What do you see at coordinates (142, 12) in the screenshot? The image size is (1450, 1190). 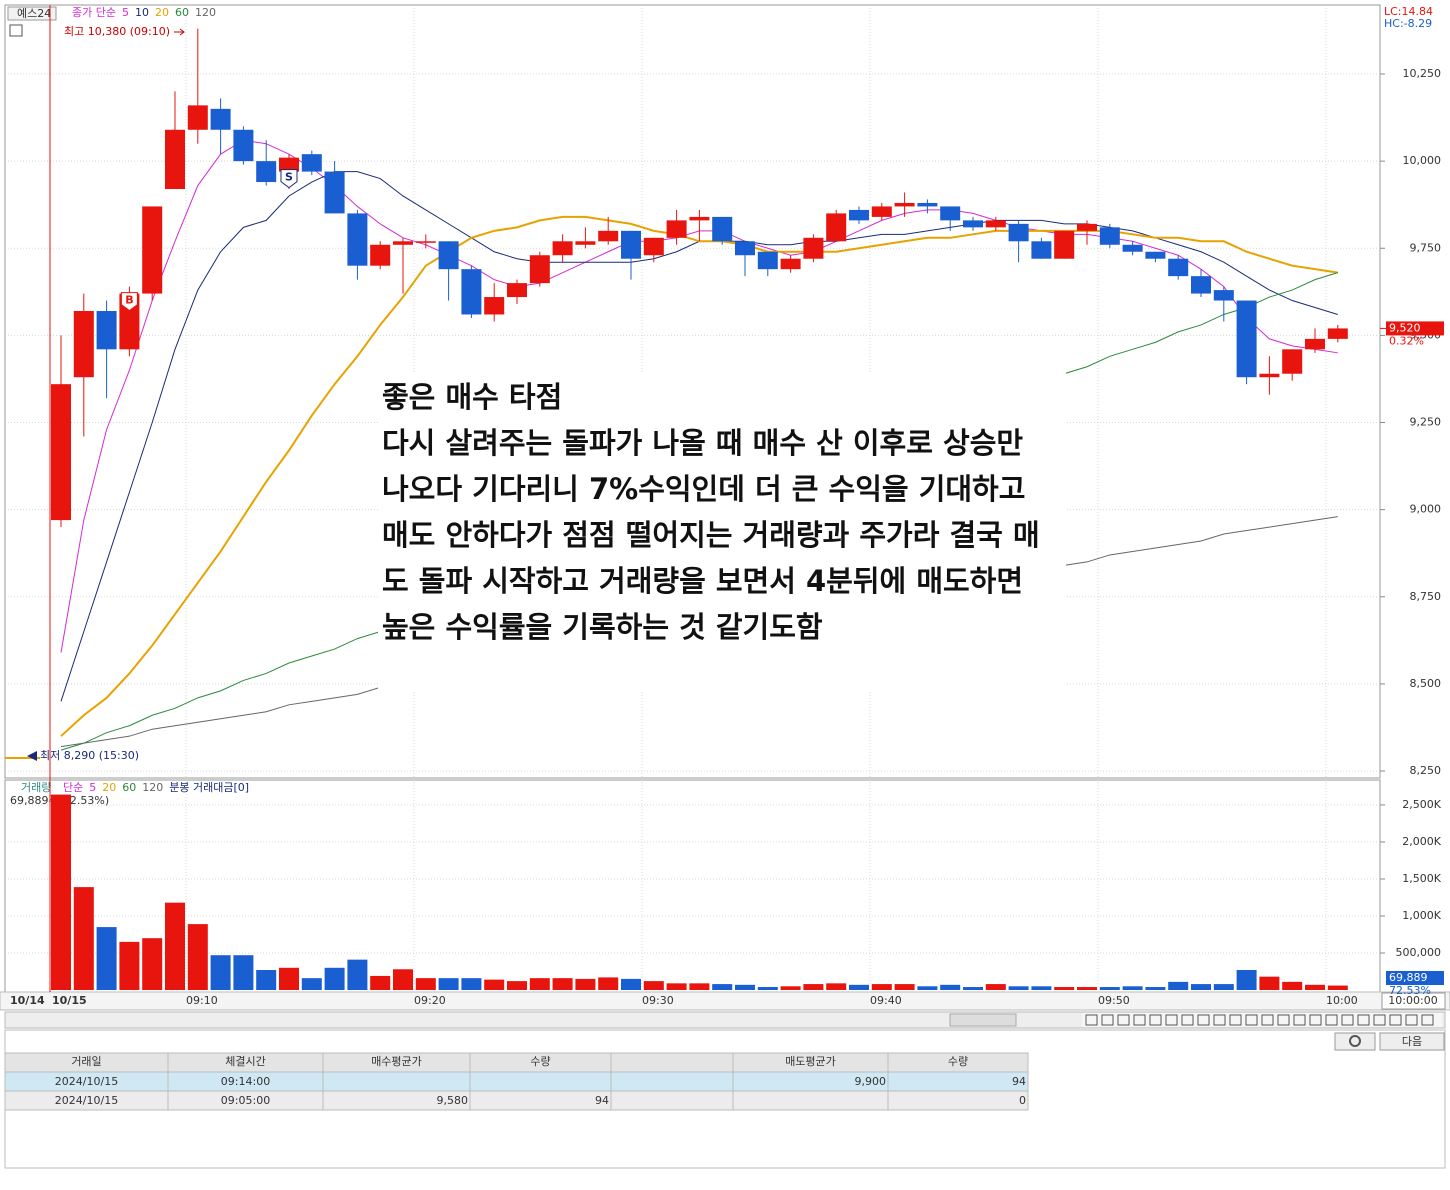 I see `legend-entry: 10` at bounding box center [142, 12].